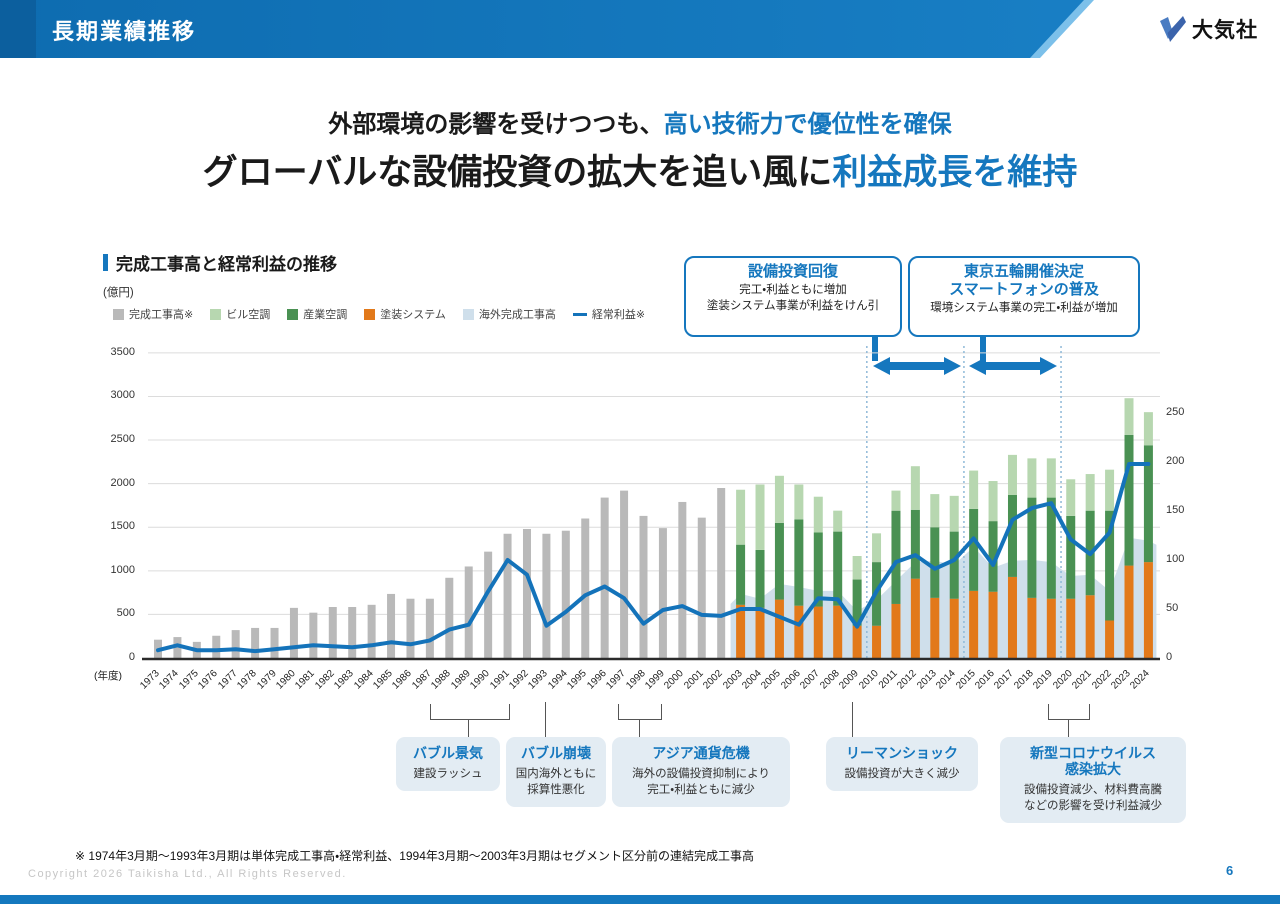  Describe the element at coordinates (122, 482) in the screenshot. I see `left-axis-tick-label: 2000` at that location.